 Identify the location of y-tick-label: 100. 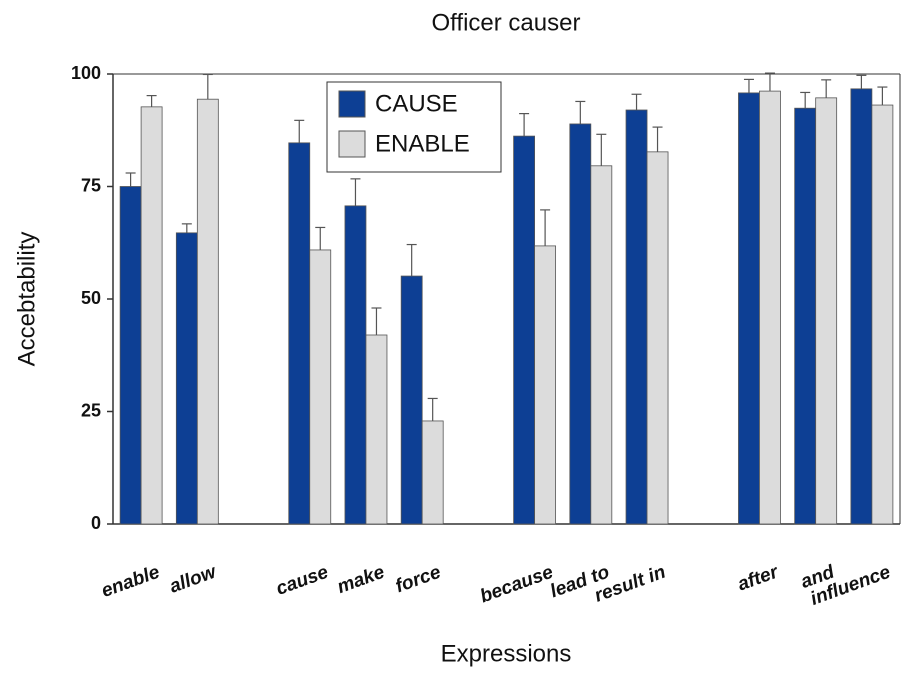
(86, 73).